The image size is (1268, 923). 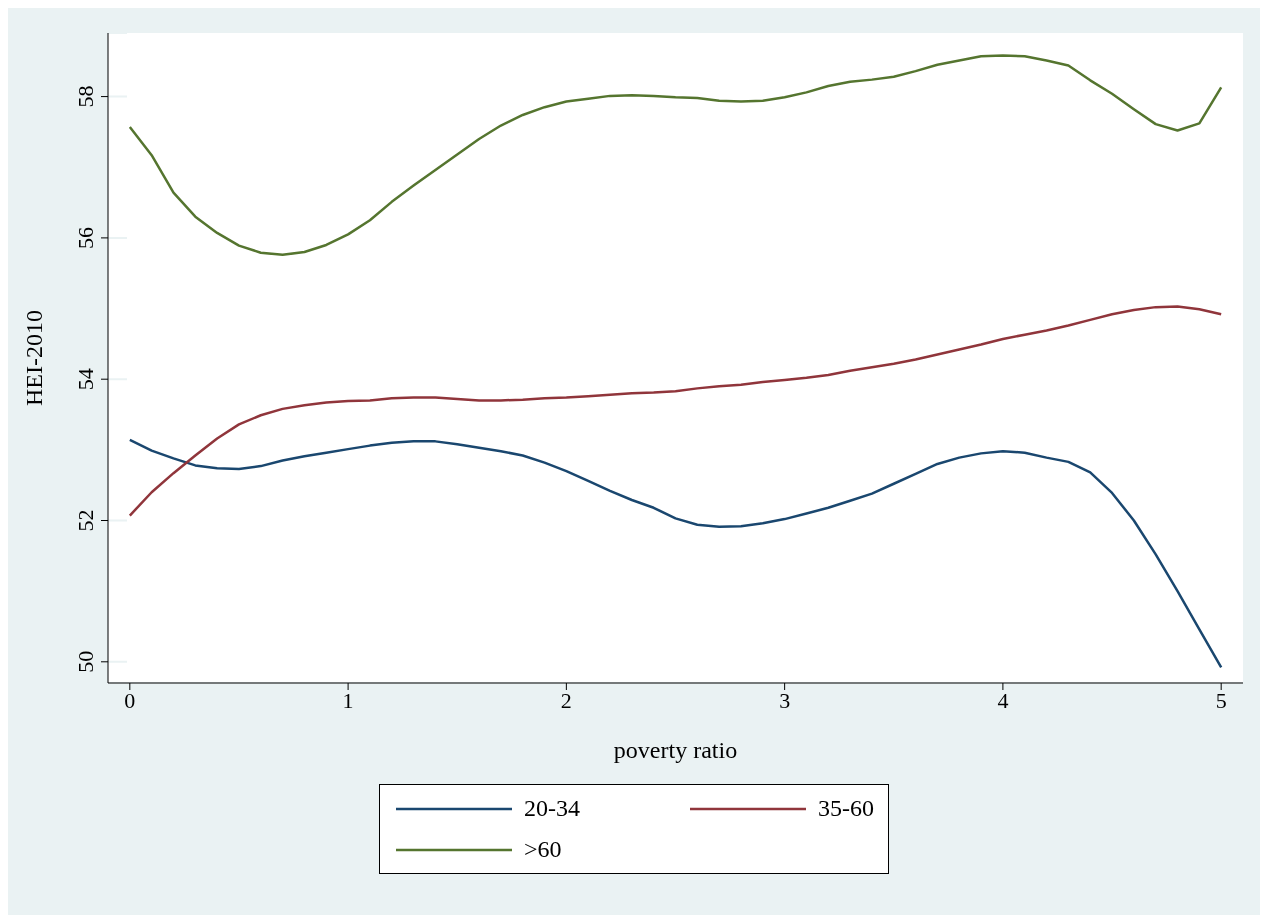 What do you see at coordinates (85, 520) in the screenshot?
I see `y-tick-label: 52` at bounding box center [85, 520].